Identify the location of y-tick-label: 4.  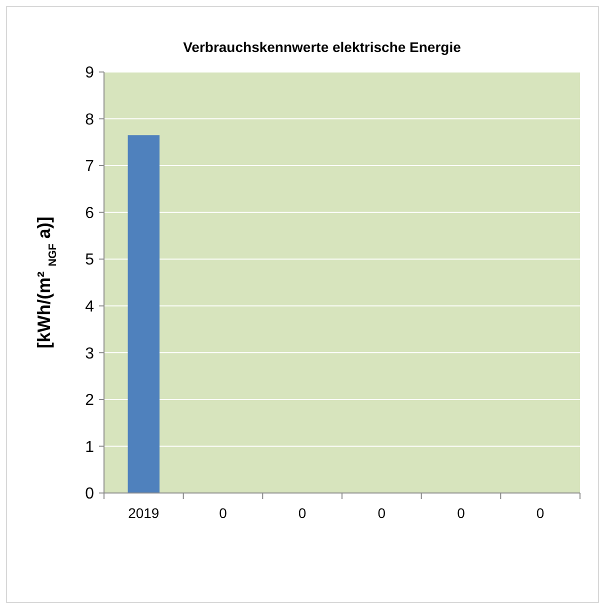
(89, 307).